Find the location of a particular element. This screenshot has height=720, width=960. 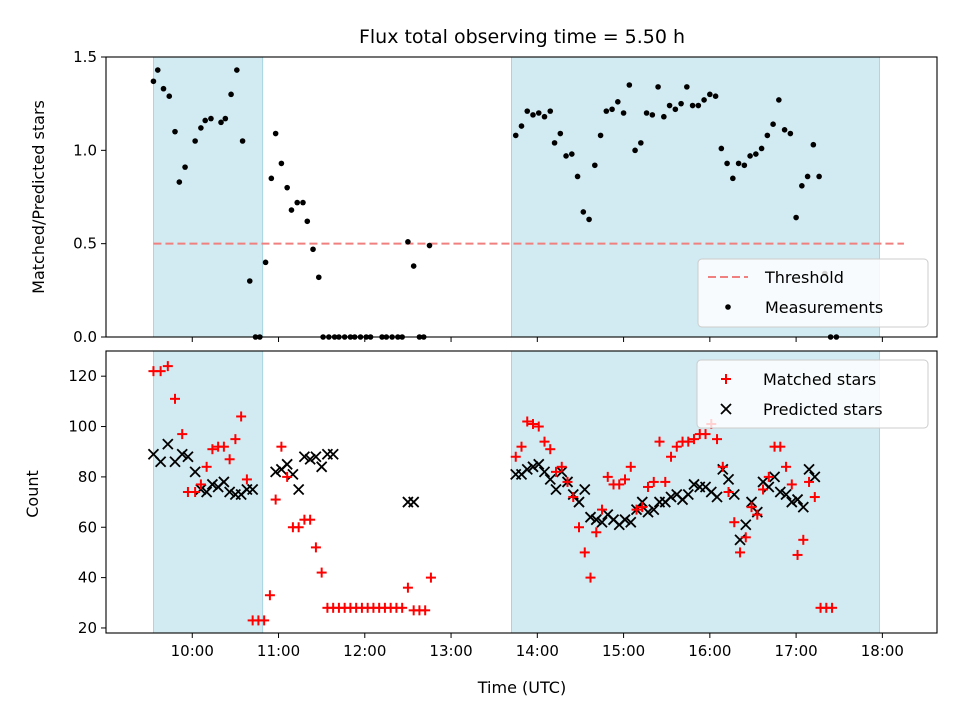

top-y-tick-label: 0.5 is located at coordinates (85, 244).